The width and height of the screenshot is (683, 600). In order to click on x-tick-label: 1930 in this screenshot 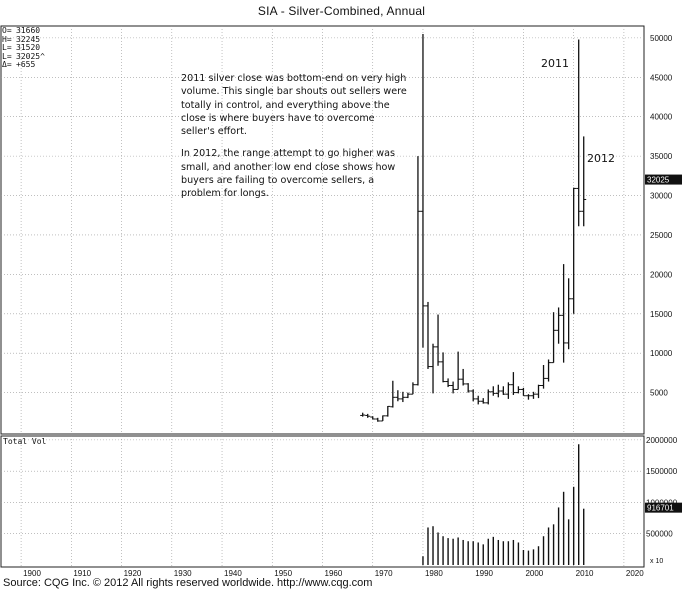, I will do `click(183, 573)`.